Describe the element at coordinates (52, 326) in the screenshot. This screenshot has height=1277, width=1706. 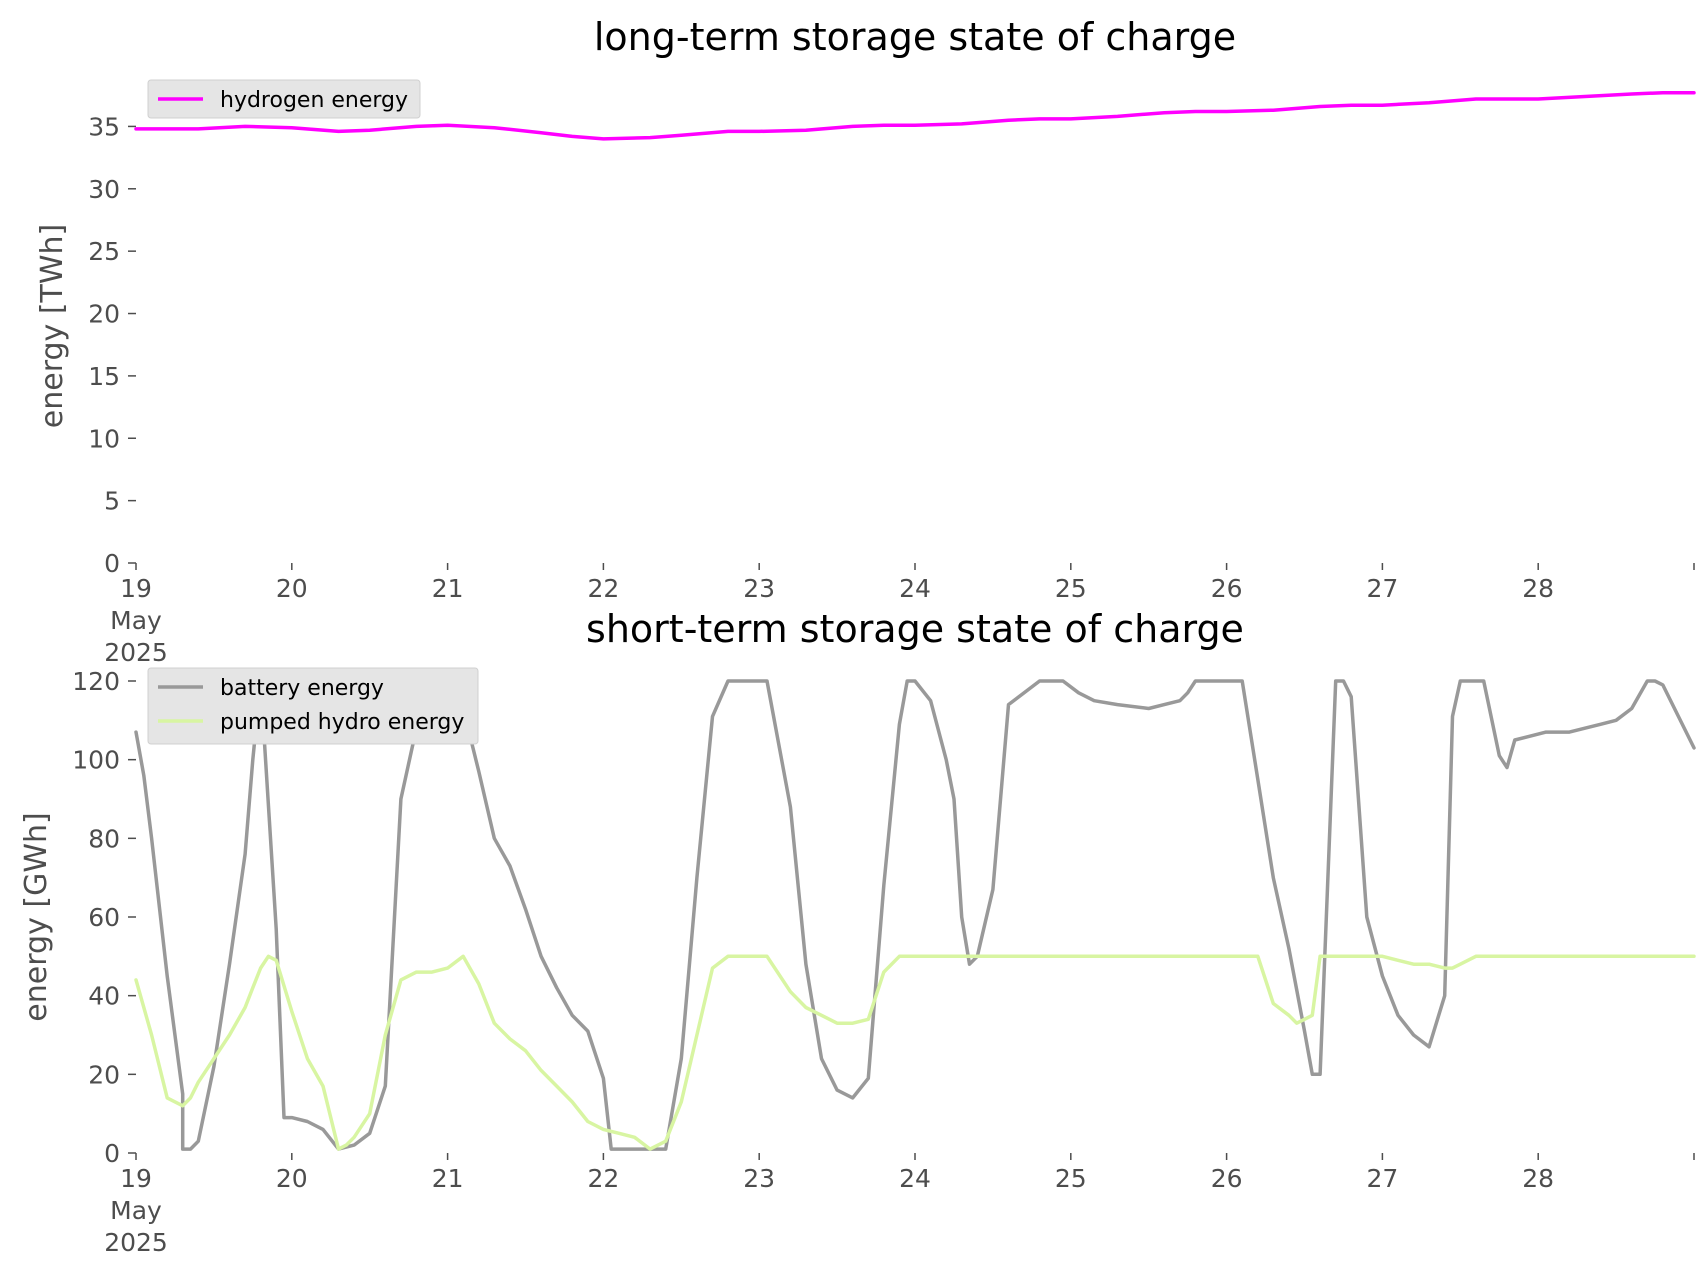
I see `y-axis-label: energy [TWh]` at that location.